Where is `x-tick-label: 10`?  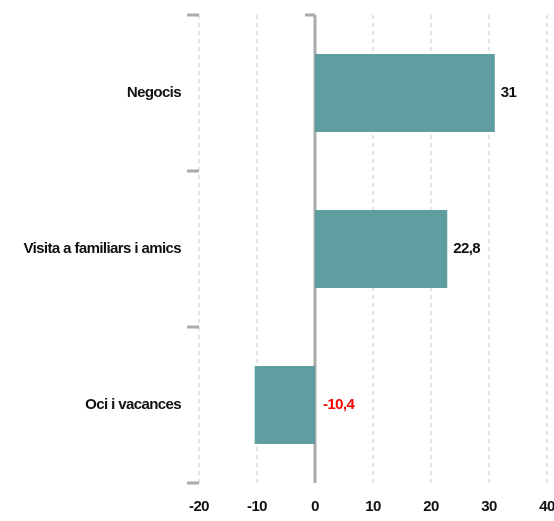 x-tick-label: 10 is located at coordinates (373, 506).